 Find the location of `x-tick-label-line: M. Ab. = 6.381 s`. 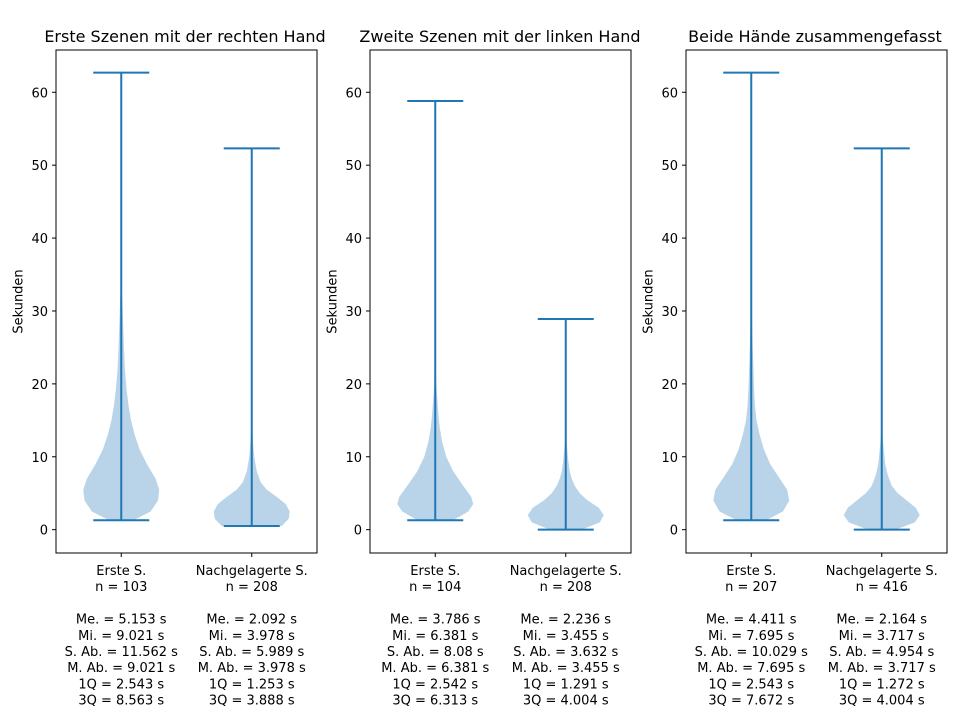

x-tick-label-line: M. Ab. = 6.381 s is located at coordinates (435, 668).